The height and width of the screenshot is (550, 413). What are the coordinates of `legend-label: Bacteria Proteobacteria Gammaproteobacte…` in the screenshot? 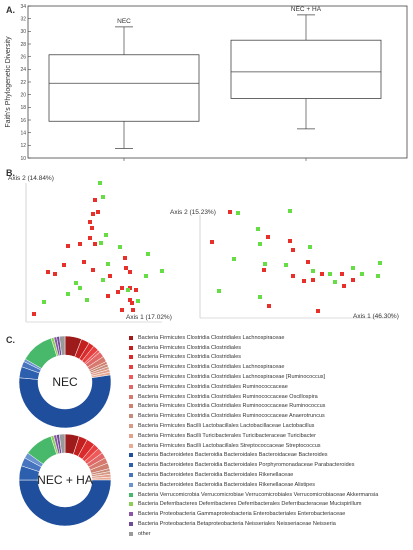 It's located at (242, 514).